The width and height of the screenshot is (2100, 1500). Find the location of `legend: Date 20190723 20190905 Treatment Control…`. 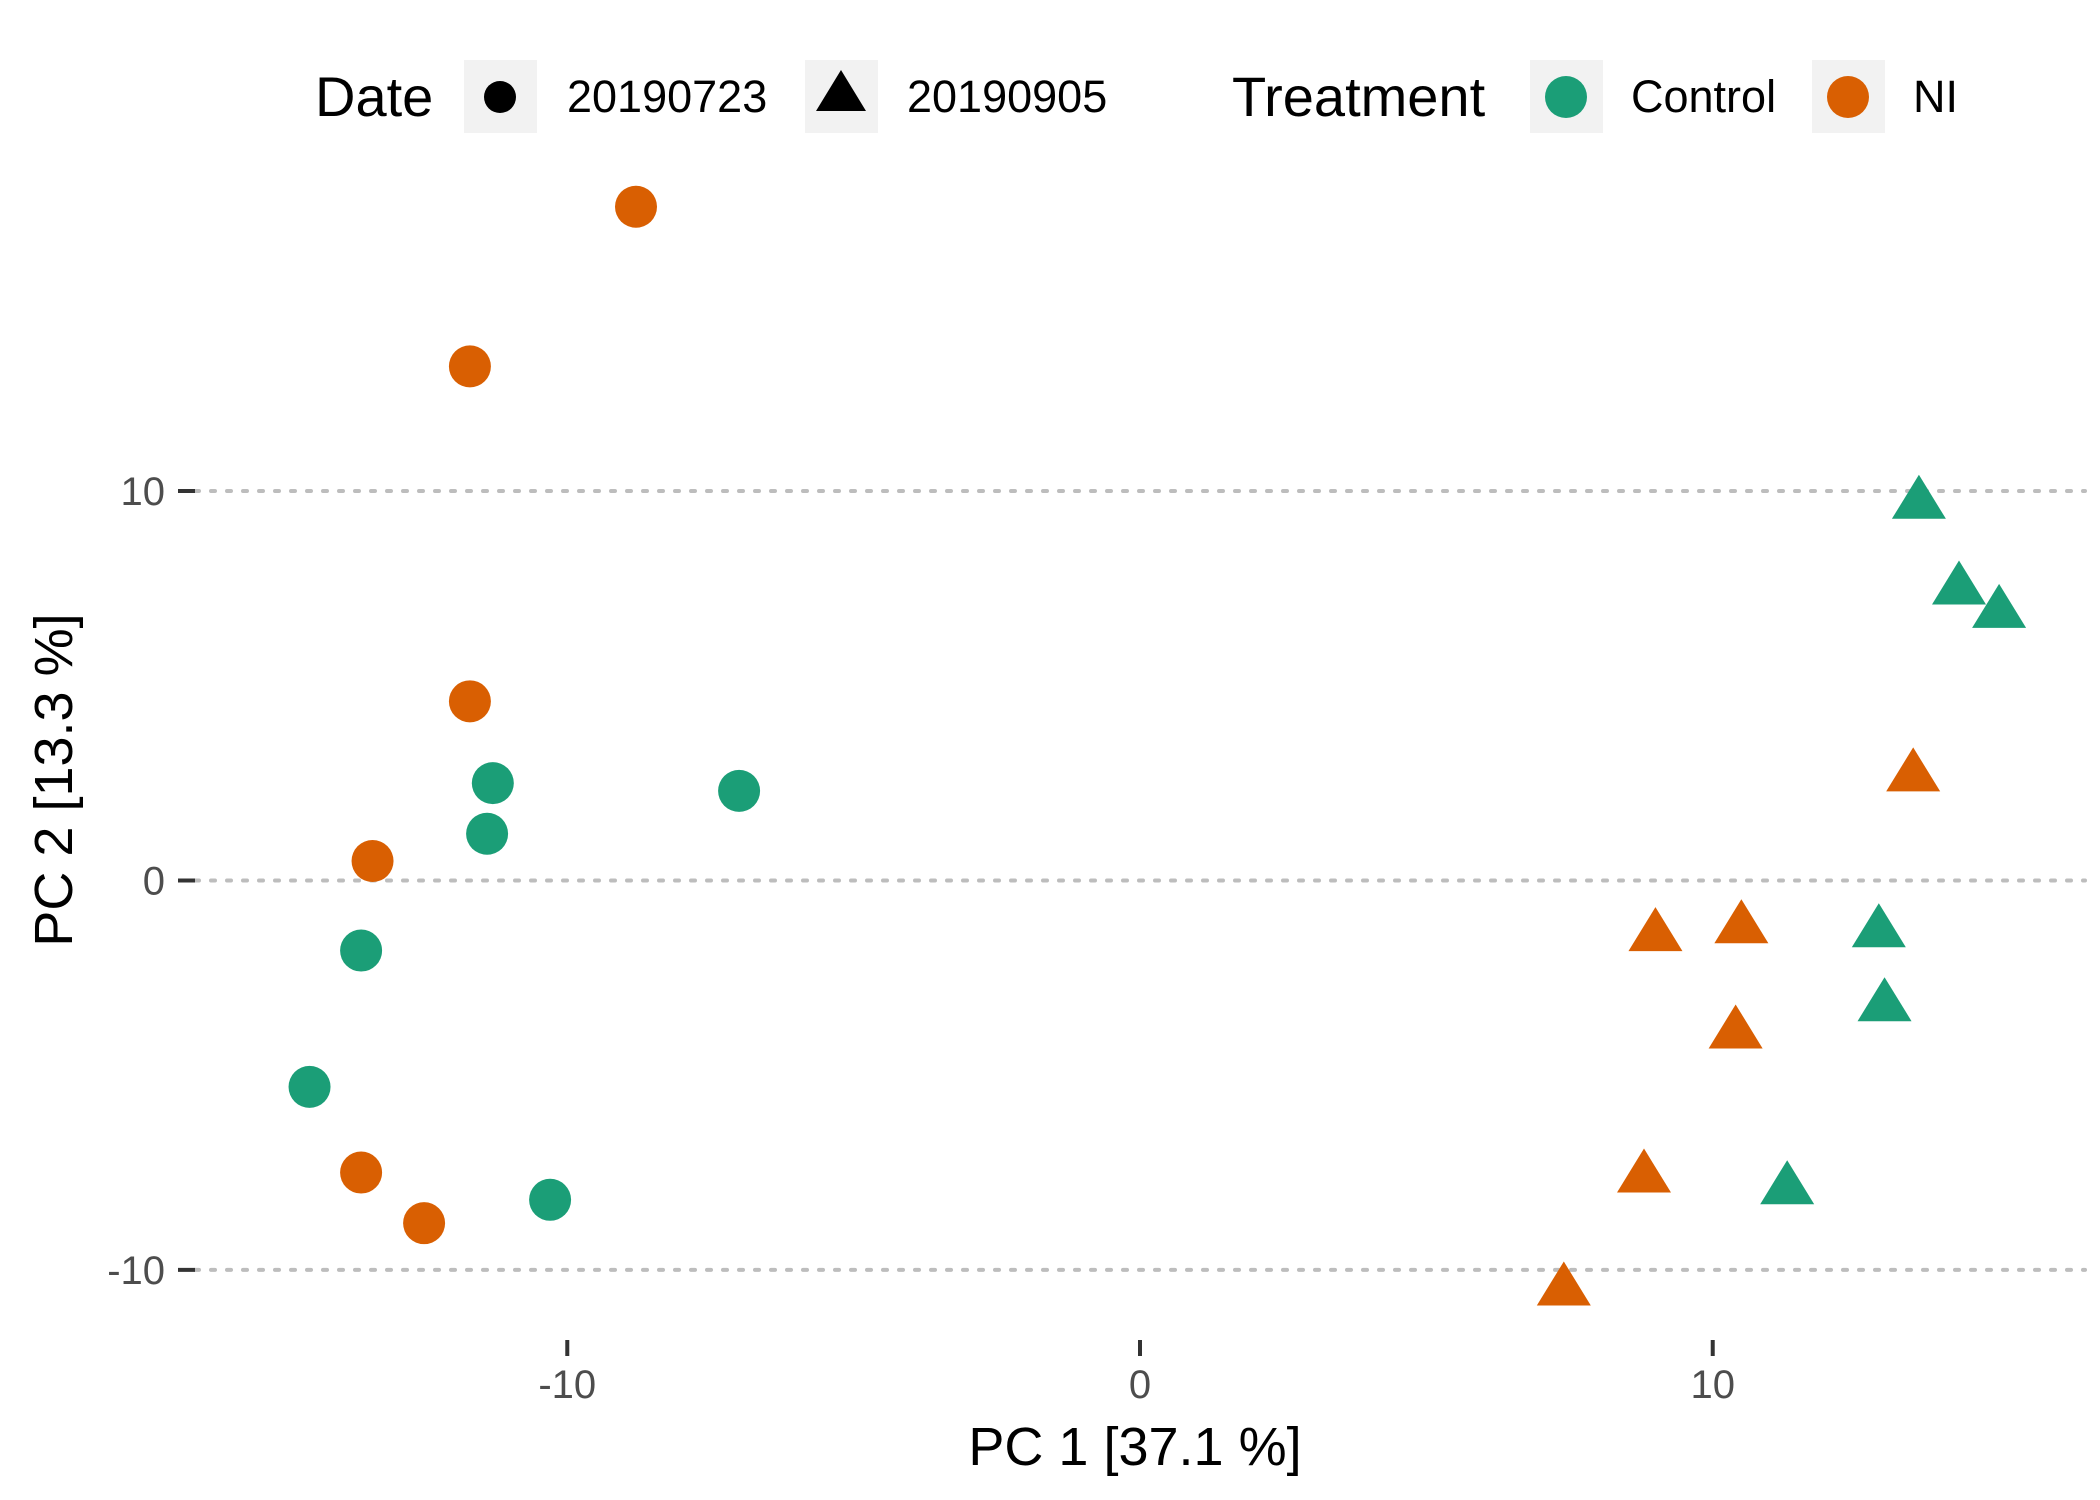

legend: Date 20190723 20190905 Treatment Control… is located at coordinates (1136, 96).